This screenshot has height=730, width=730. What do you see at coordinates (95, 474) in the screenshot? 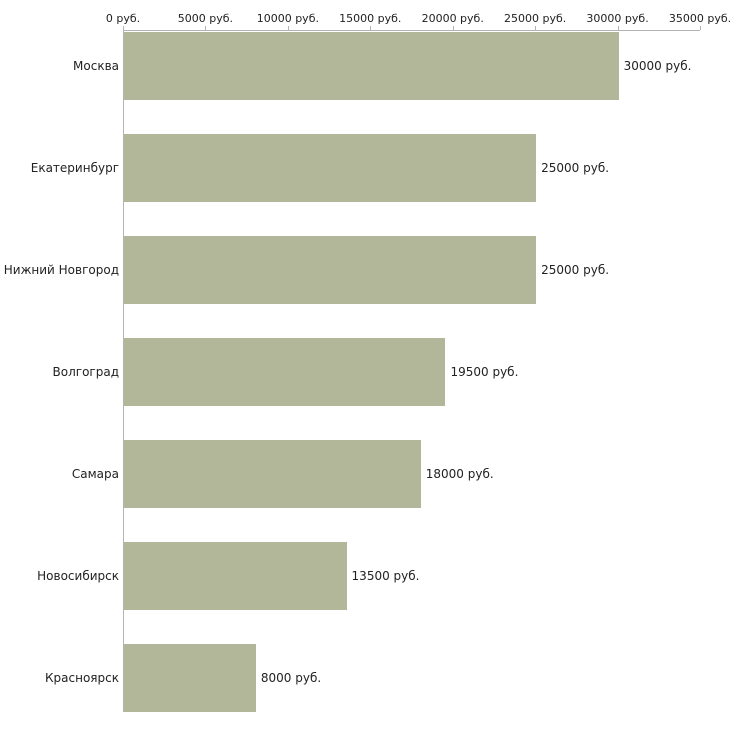
I see `category-label: Самара` at bounding box center [95, 474].